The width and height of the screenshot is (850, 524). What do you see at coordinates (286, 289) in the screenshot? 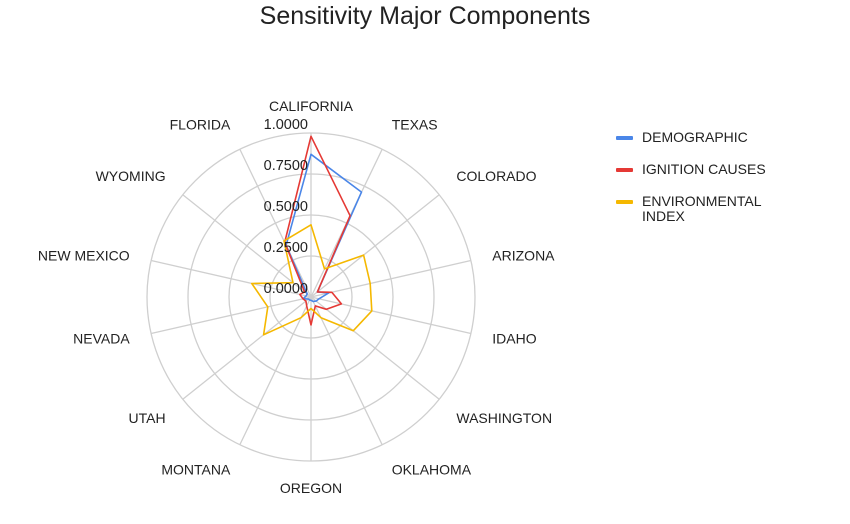
I see `tick-label: 0.0000` at bounding box center [286, 289].